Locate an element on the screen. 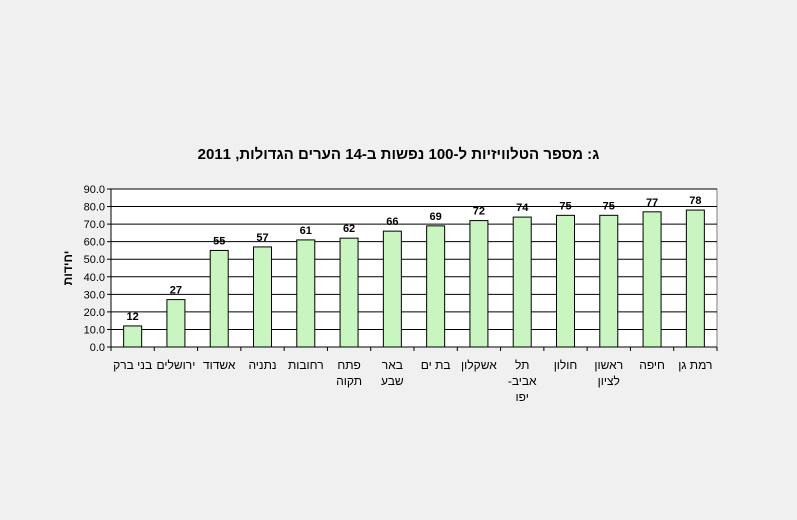  category-label: רמת גן is located at coordinates (695, 365).